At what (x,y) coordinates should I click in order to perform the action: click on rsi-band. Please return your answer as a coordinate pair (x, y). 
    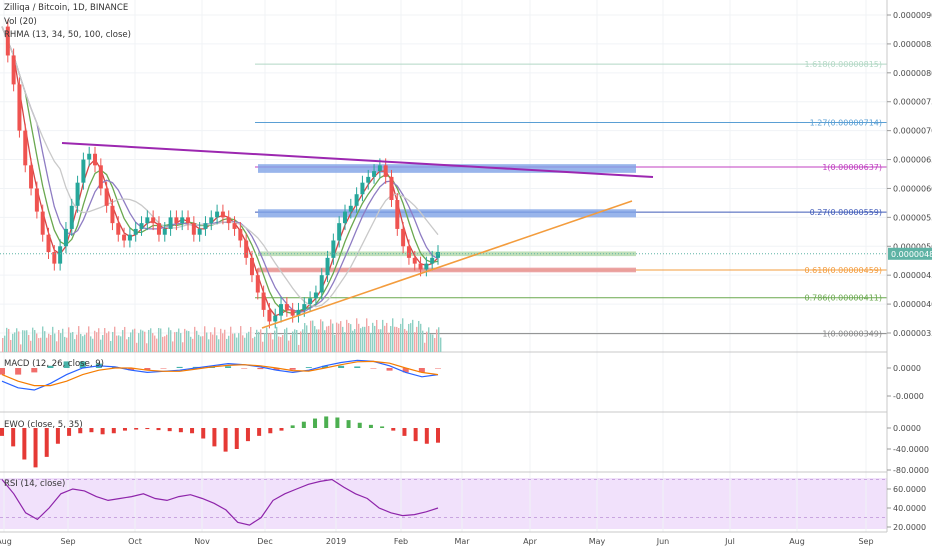
    Looking at the image, I should click on (443, 503).